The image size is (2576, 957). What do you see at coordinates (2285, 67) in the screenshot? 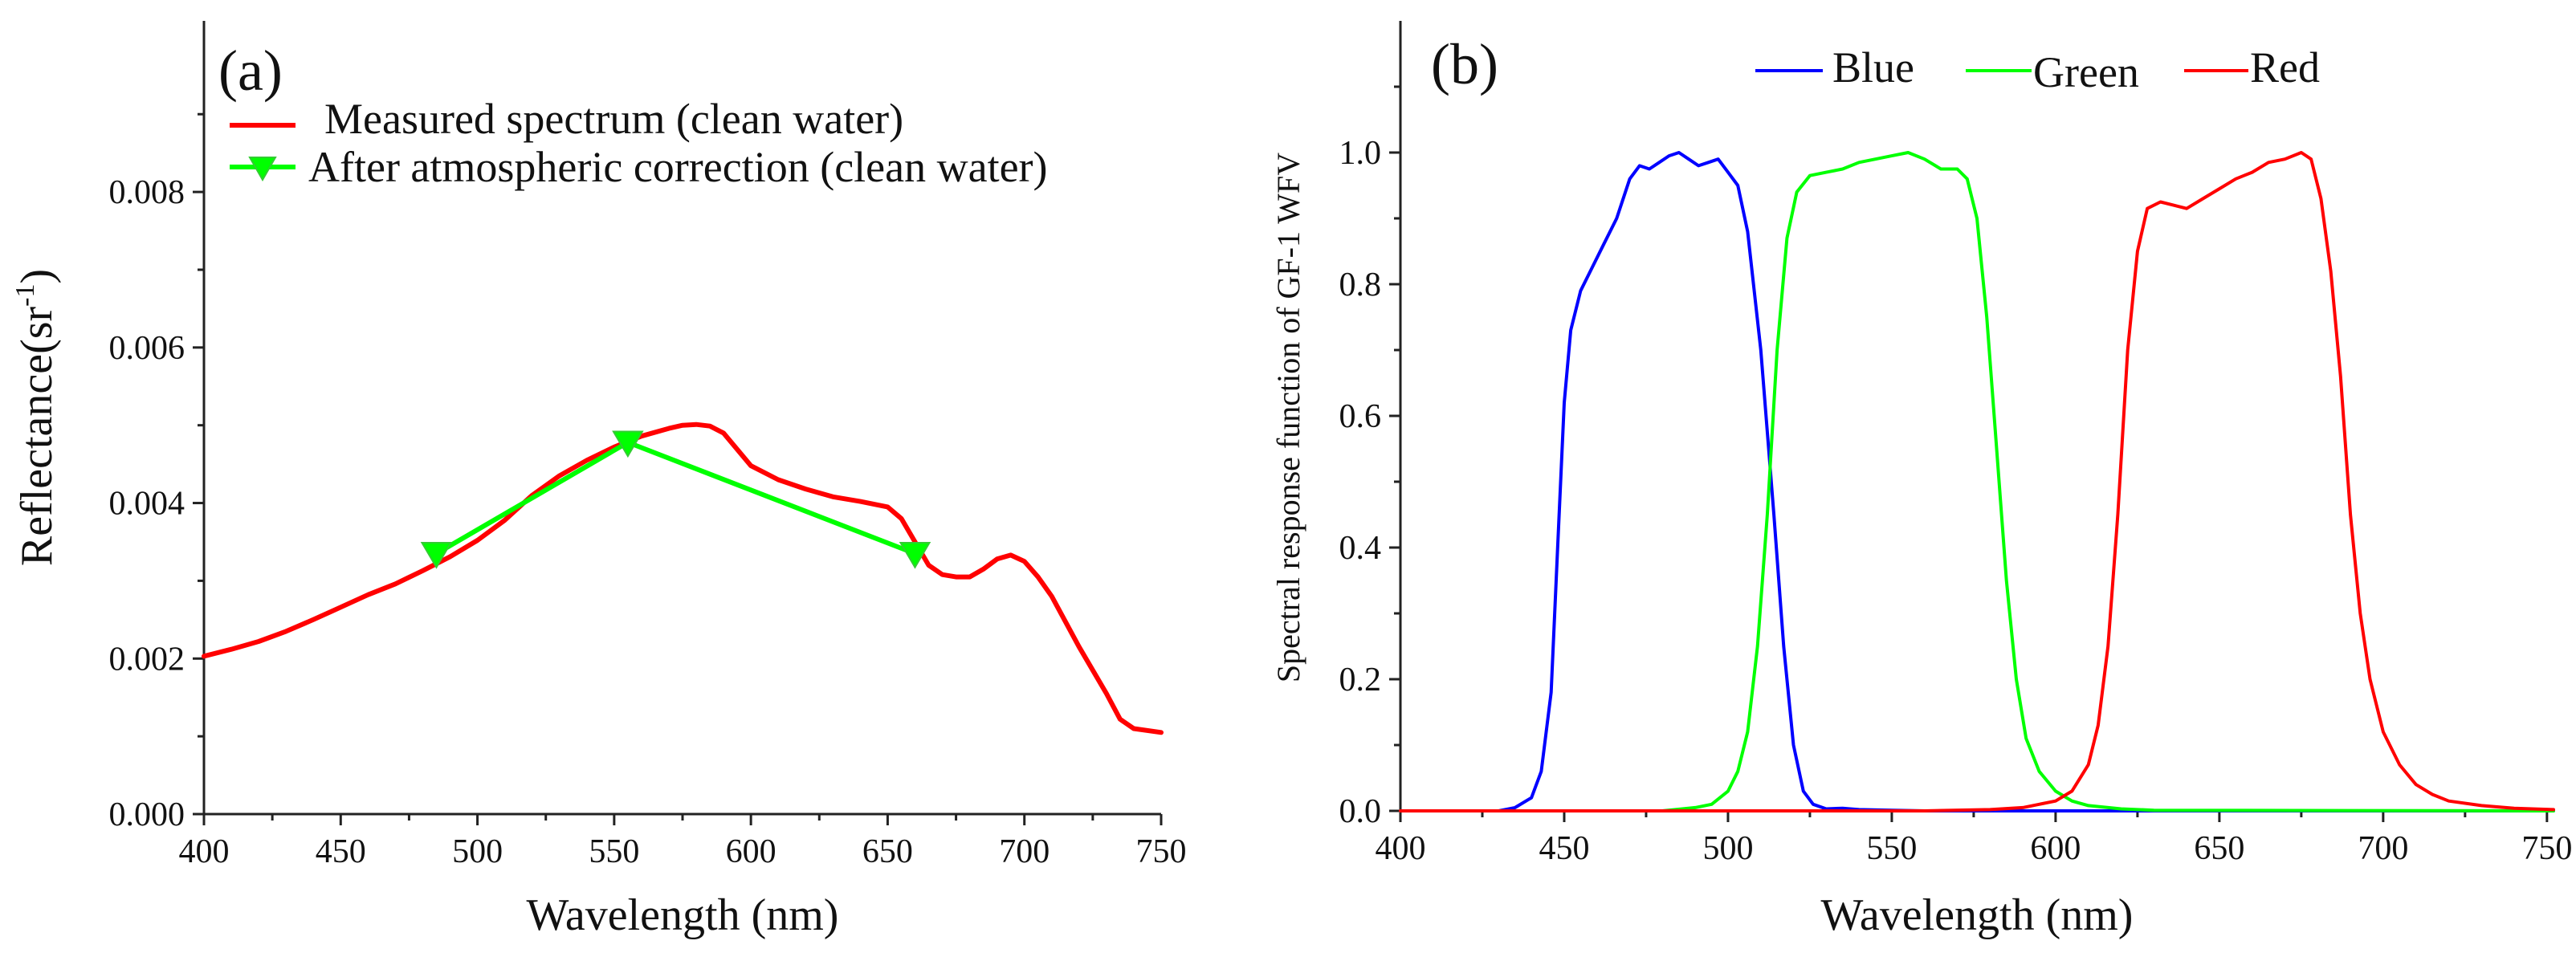
I see `legend-label-red: Red` at bounding box center [2285, 67].